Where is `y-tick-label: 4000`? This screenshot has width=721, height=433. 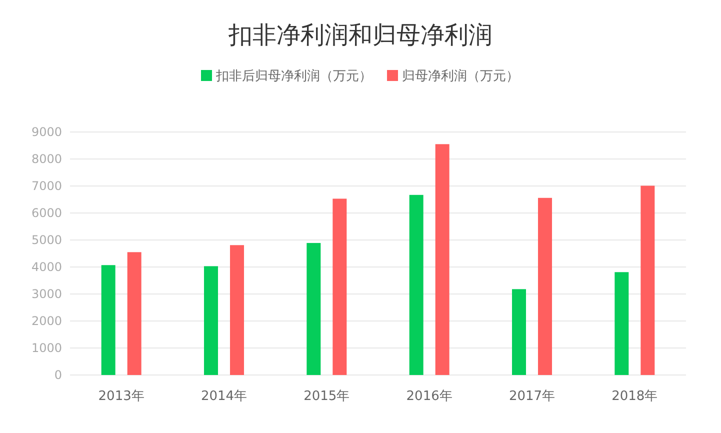 y-tick-label: 4000 is located at coordinates (46, 267).